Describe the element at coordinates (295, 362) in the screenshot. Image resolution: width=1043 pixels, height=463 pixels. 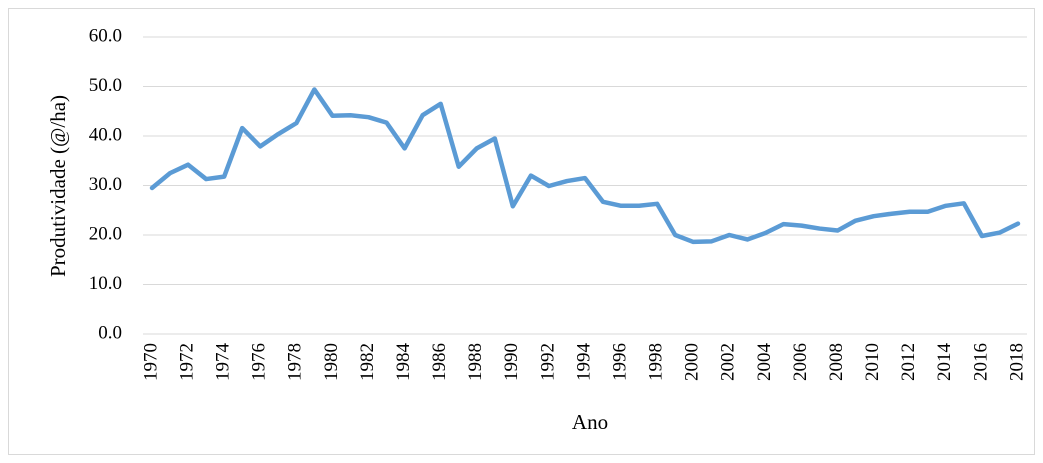
I see `x-tick-label: 1978` at that location.